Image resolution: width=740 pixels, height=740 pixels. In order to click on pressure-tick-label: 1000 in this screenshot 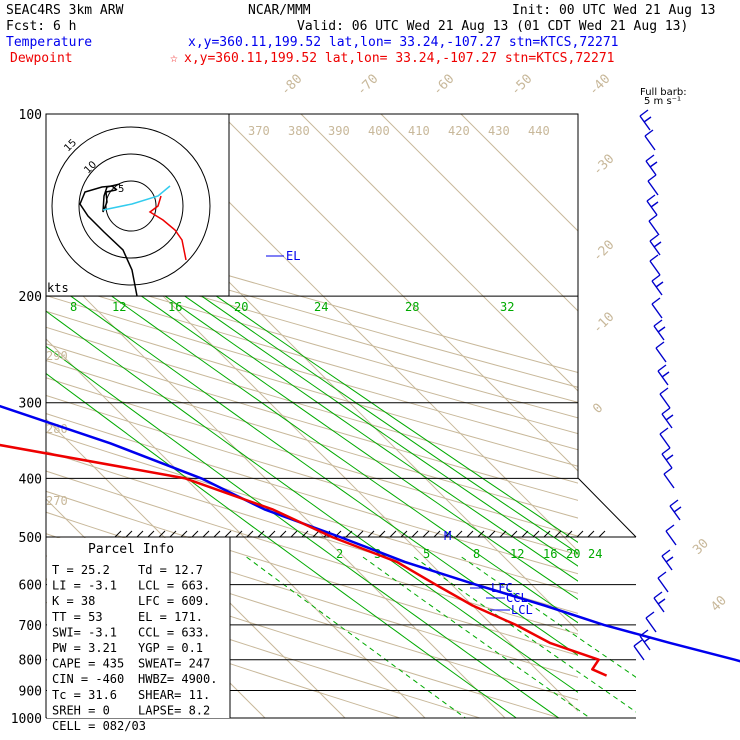, I will do `click(26, 719)`.